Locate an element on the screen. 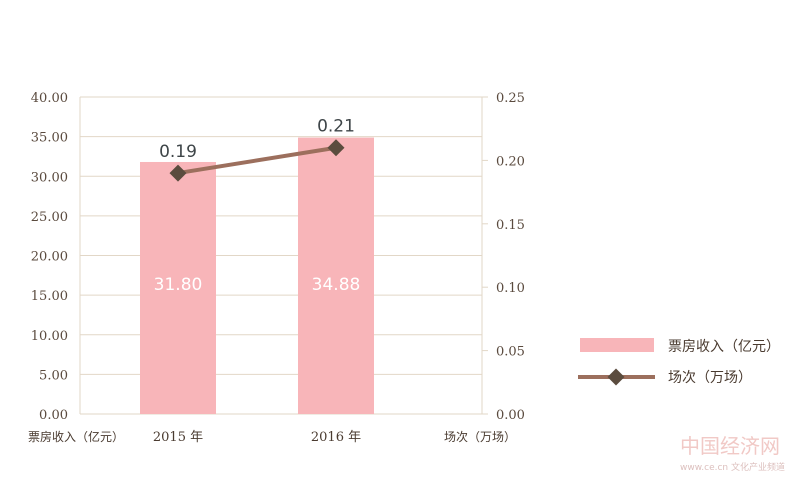  left-axis-title: 票房收入（亿元） is located at coordinates (76, 436).